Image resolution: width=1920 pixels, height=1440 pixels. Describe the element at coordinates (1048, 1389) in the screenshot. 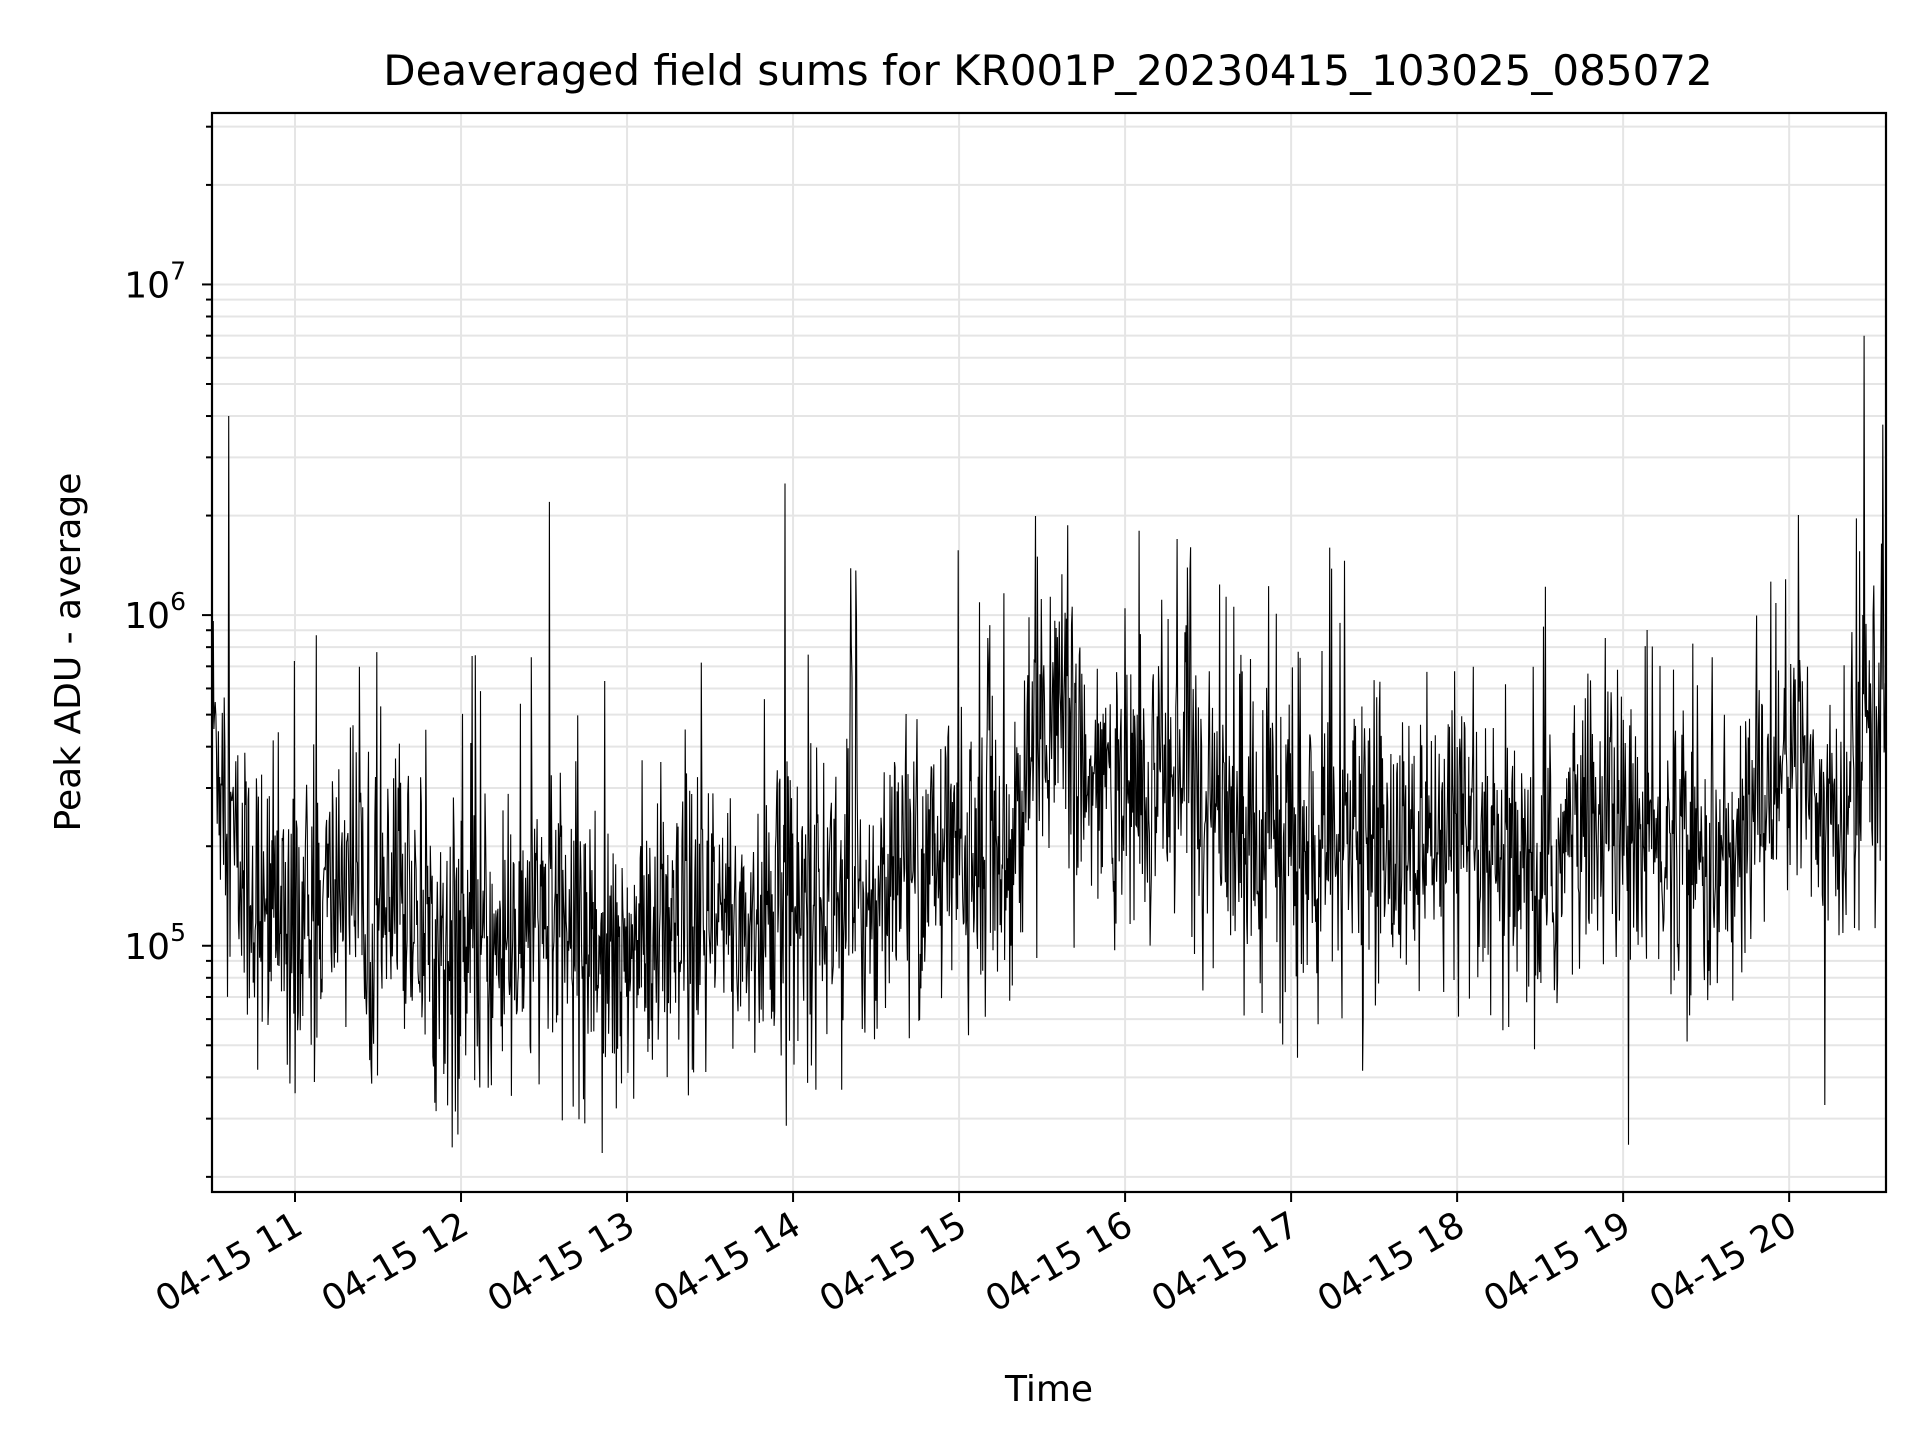

I see `x-axis-label: Time` at that location.